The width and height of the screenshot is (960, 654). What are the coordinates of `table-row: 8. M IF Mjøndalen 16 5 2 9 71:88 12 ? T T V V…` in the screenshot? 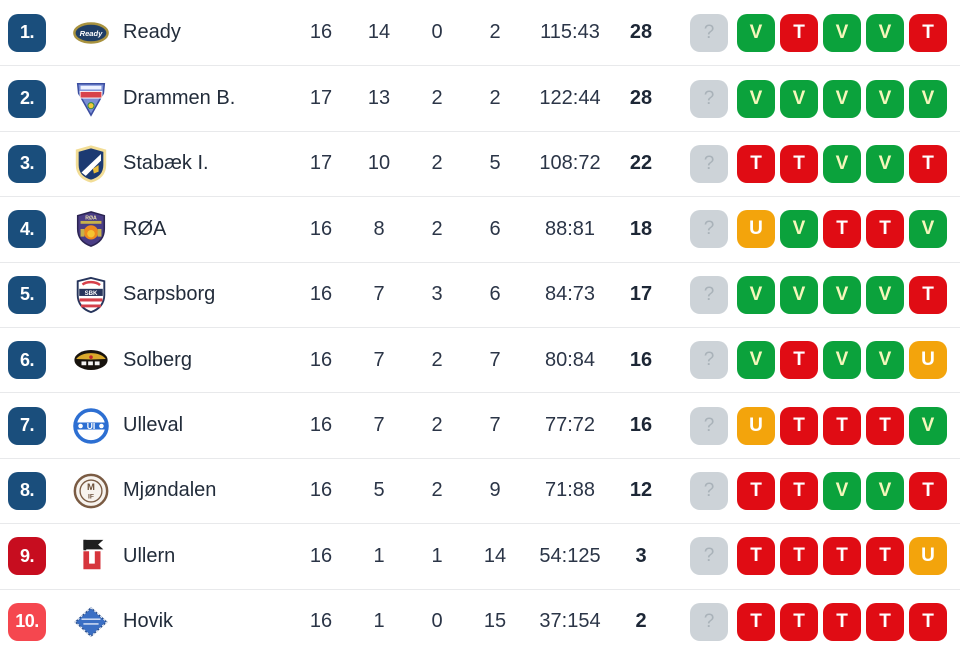 It's located at (480, 490).